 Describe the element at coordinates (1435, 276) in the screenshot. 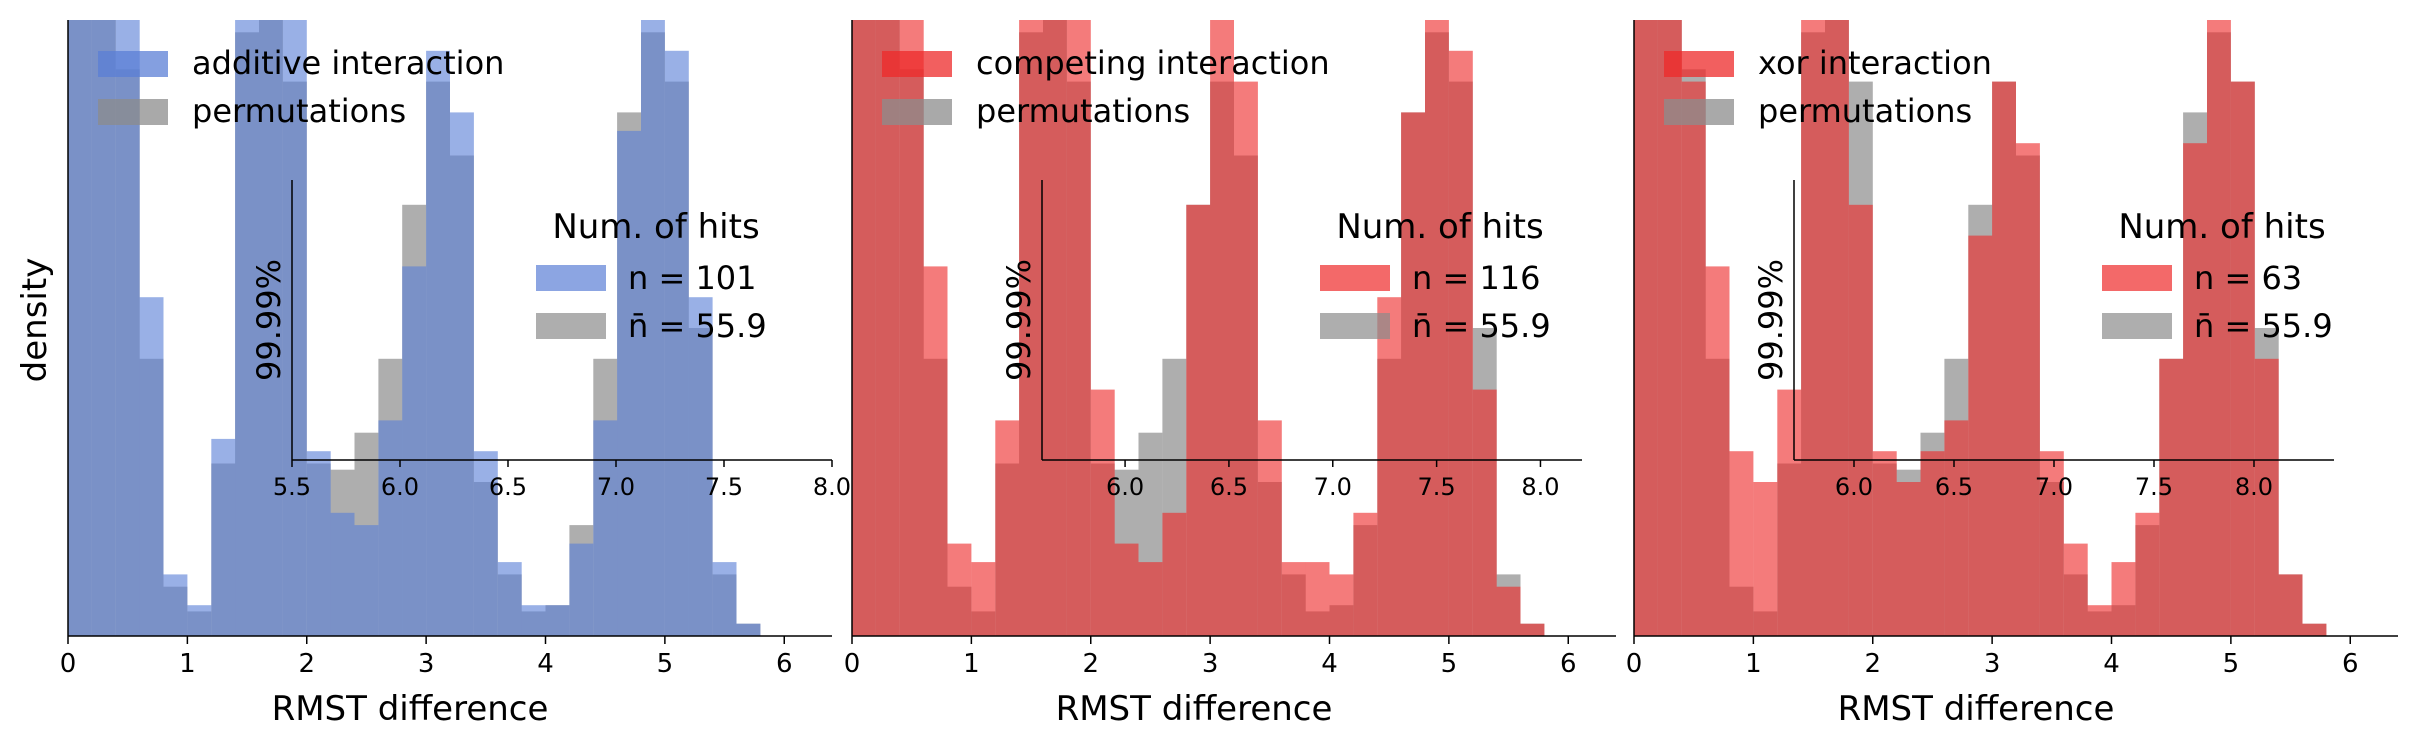

I see `legend-hits: Num. of hits n = 116 n̄ = 55.9` at that location.